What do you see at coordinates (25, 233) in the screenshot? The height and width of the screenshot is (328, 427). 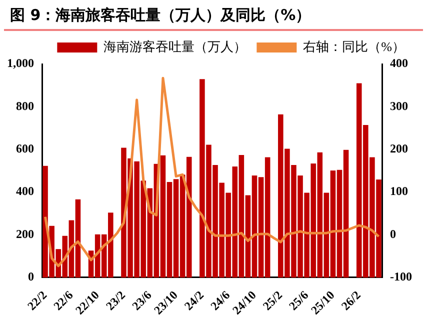 I see `y-tick-label: 200` at bounding box center [25, 233].